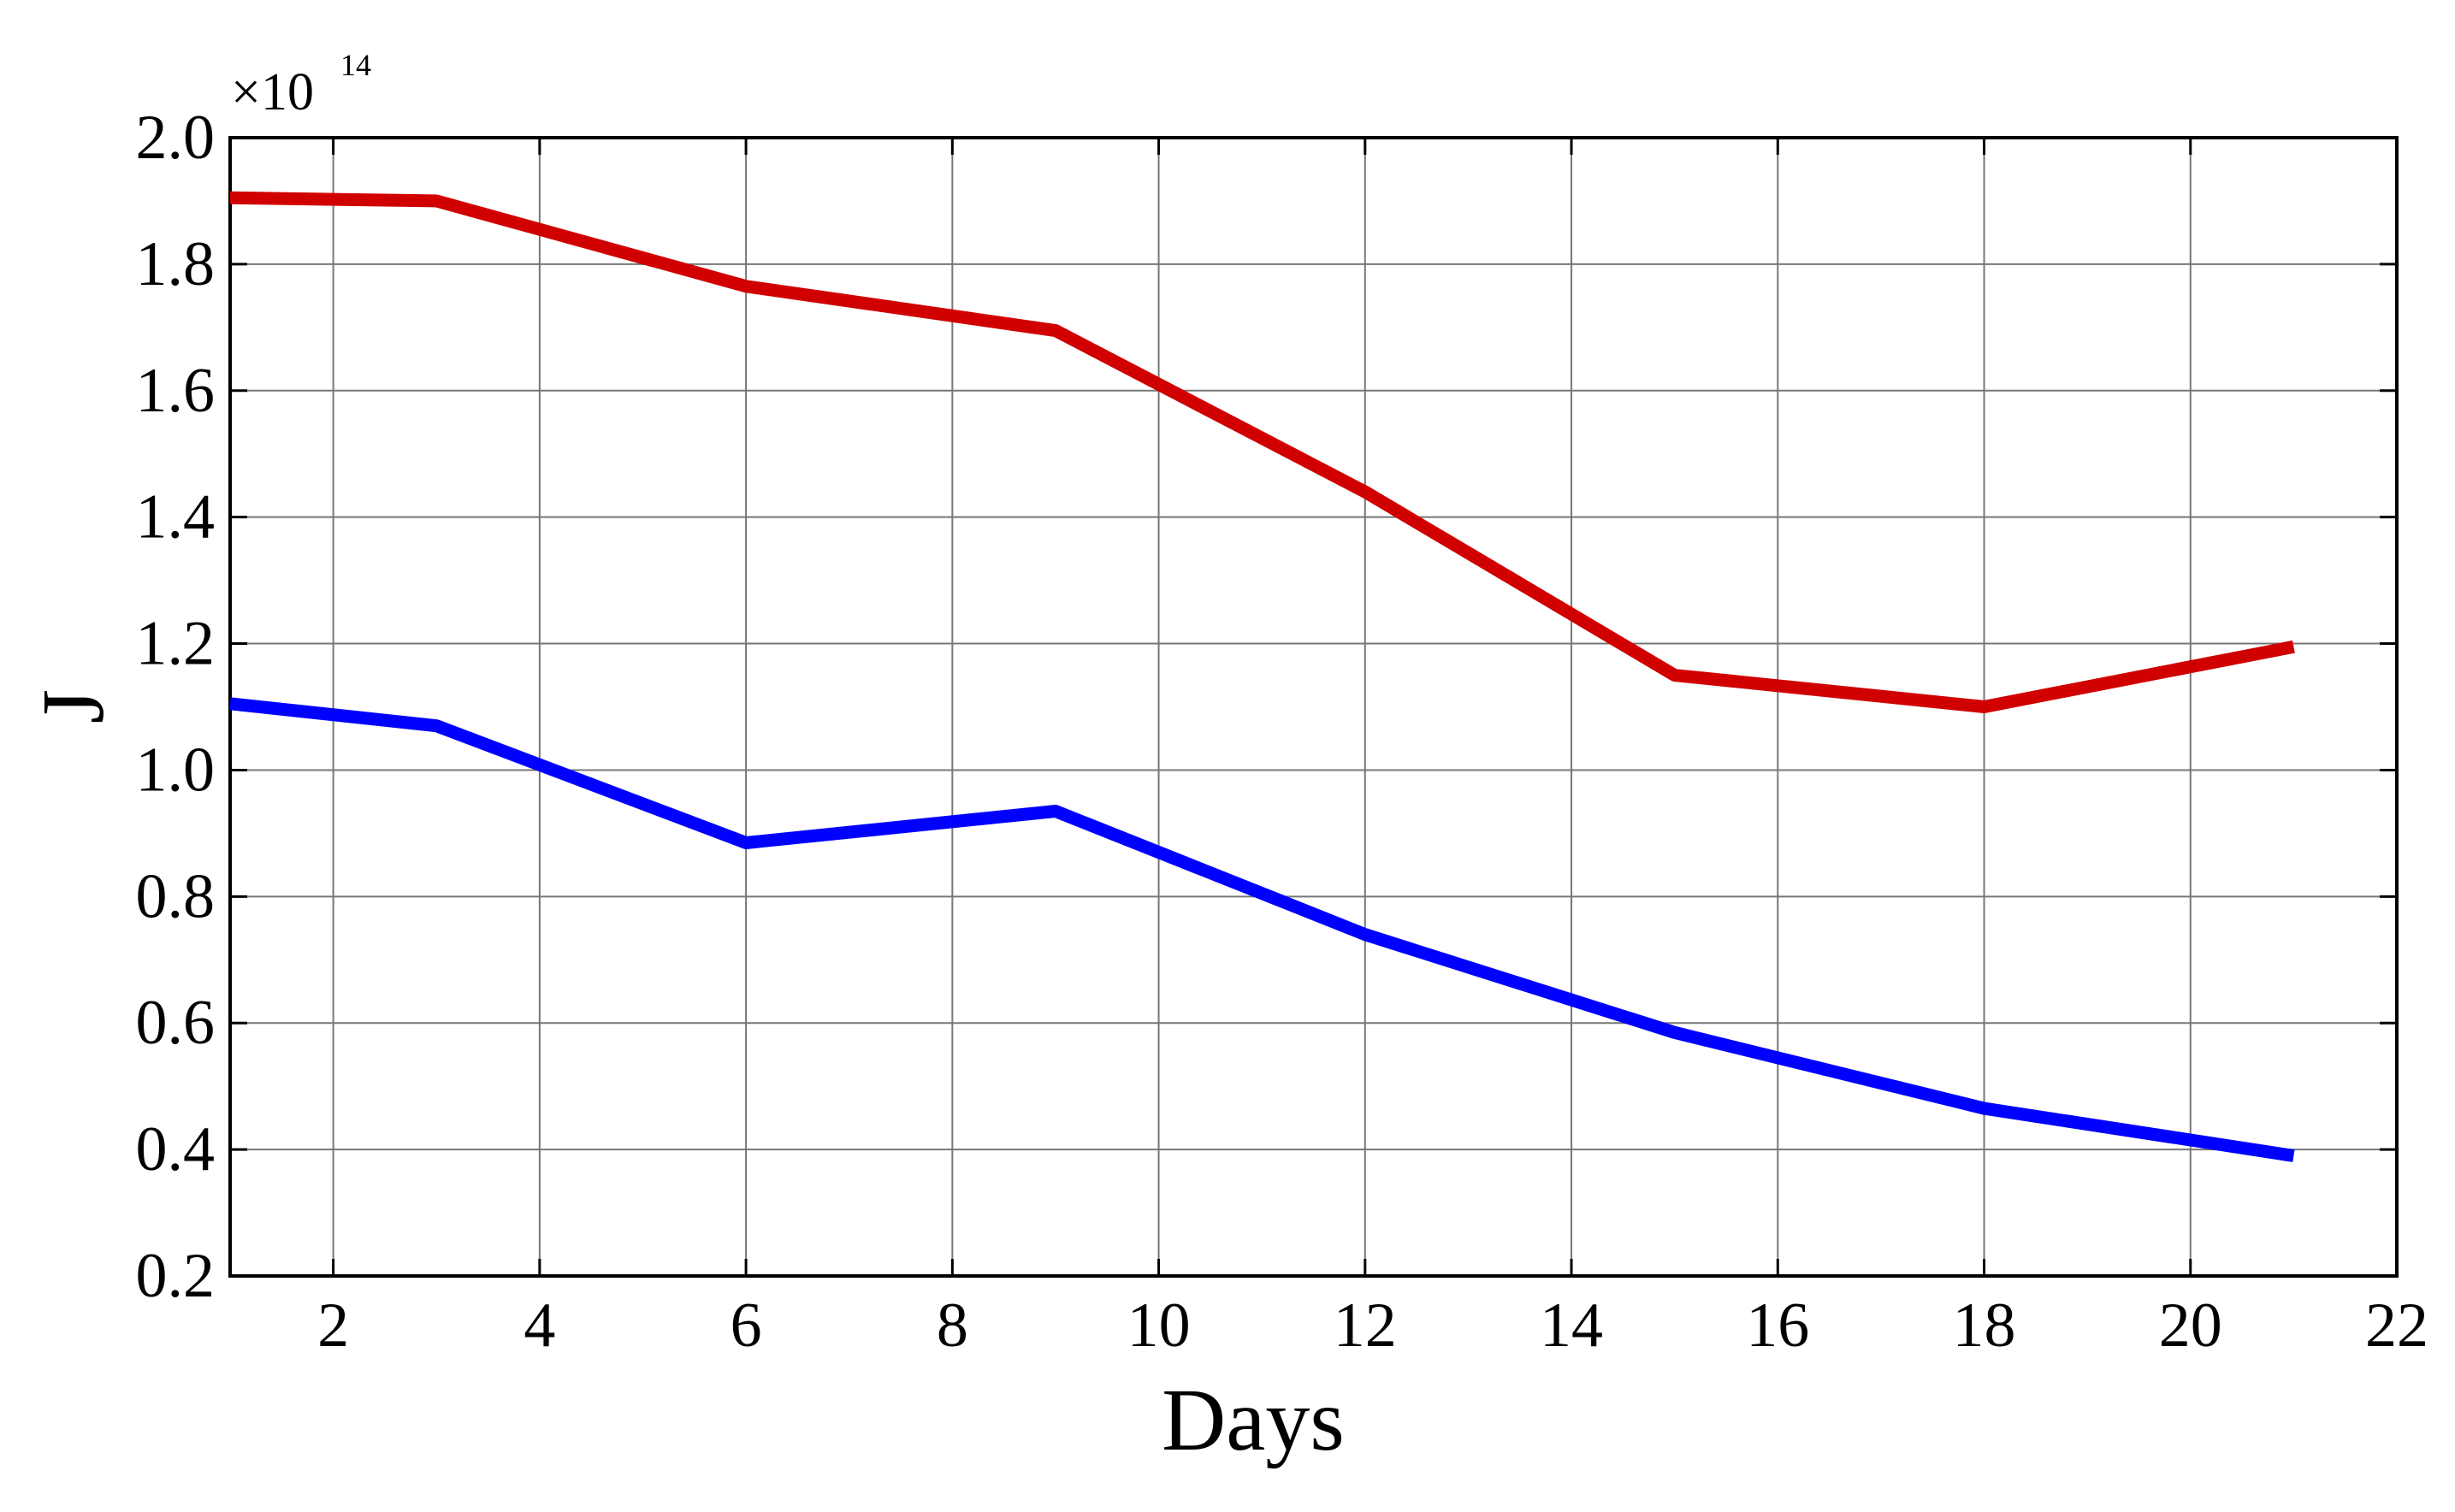 The width and height of the screenshot is (2455, 1512). Describe the element at coordinates (176, 1276) in the screenshot. I see `y-tick-label: 0.2` at that location.